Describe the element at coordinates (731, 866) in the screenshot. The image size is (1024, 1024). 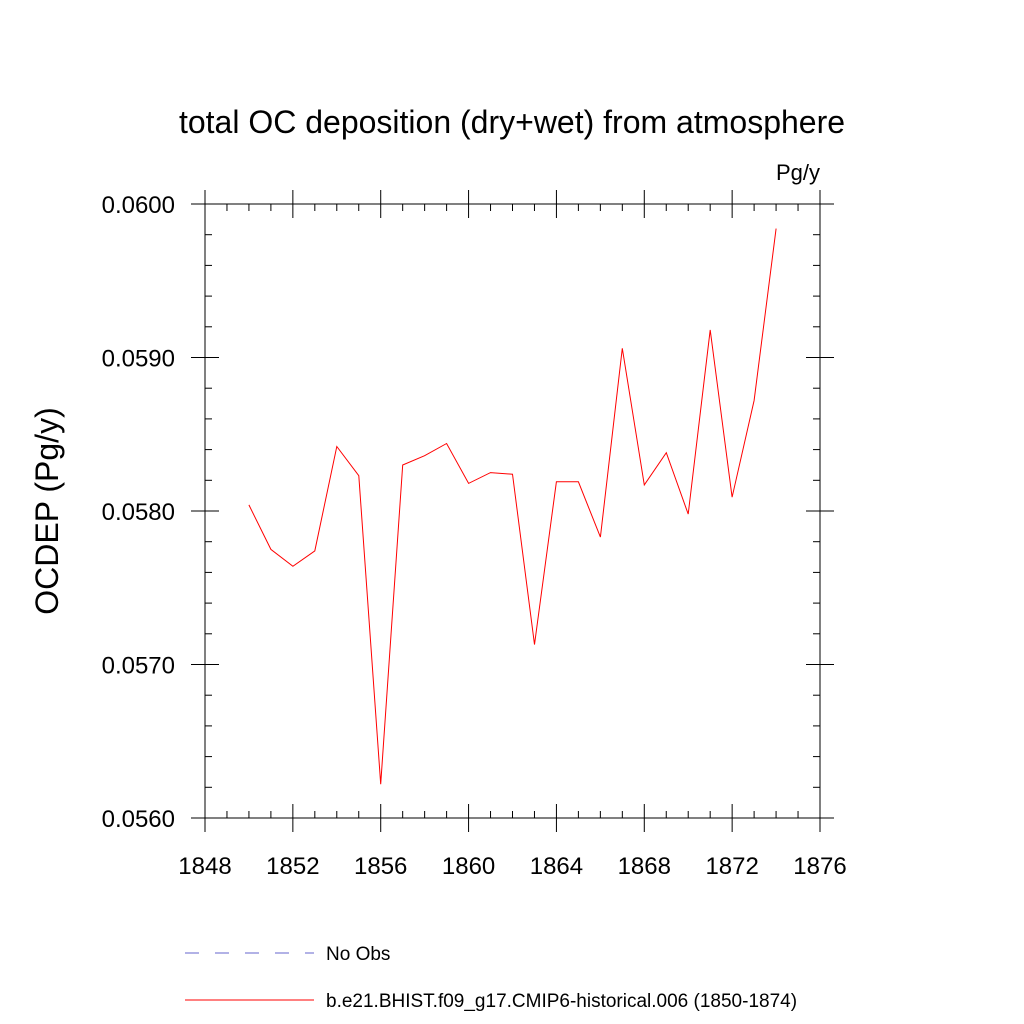
I see `x-tick-label: 1872` at that location.